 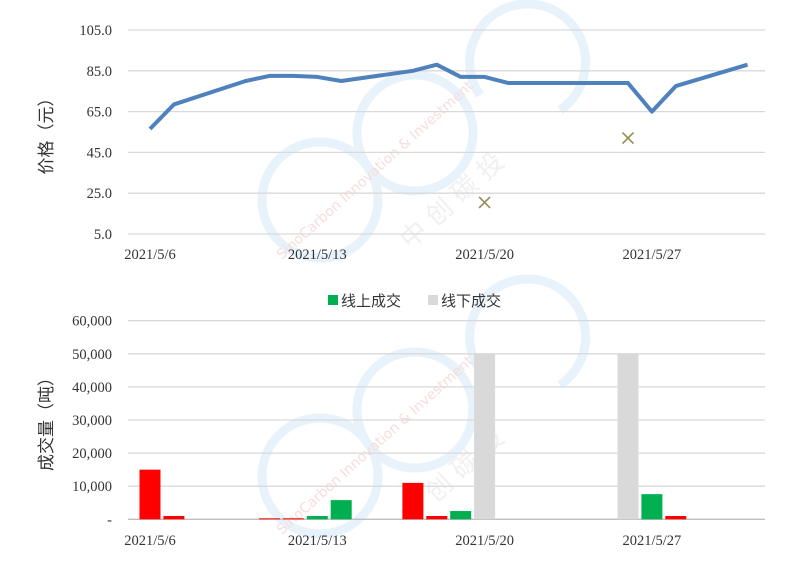 I want to click on volume-legend: 线上成交 线下成交, so click(x=414, y=301).